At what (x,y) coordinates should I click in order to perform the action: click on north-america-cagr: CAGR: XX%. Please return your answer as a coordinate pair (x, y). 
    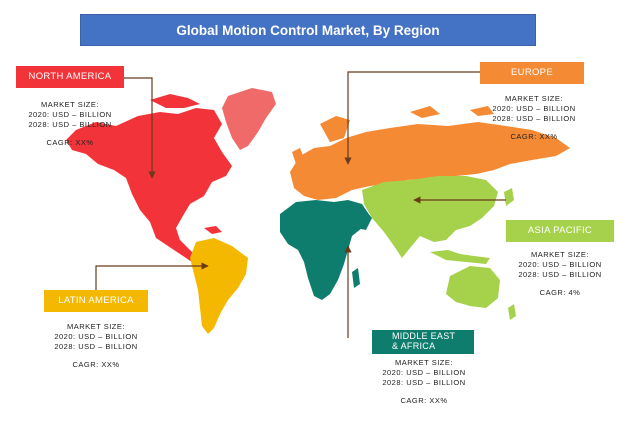
    Looking at the image, I should click on (70, 142).